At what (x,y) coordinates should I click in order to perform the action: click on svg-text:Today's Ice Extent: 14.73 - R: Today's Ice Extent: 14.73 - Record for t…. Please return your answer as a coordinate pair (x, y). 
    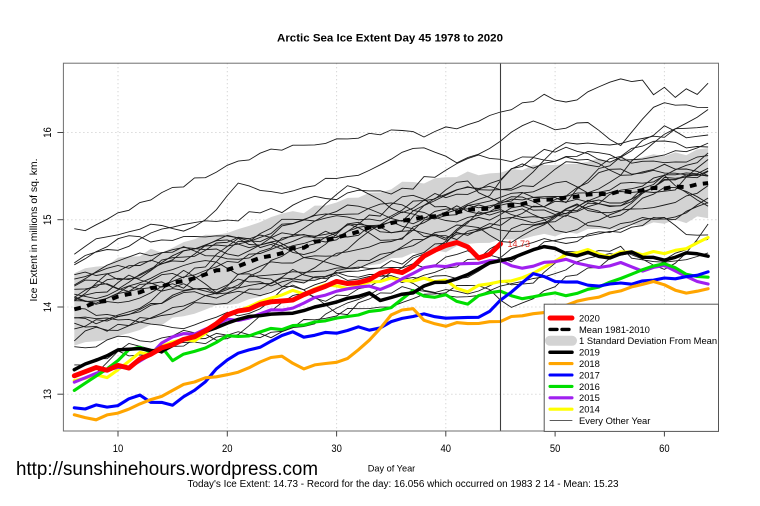
    Looking at the image, I should click on (403, 484).